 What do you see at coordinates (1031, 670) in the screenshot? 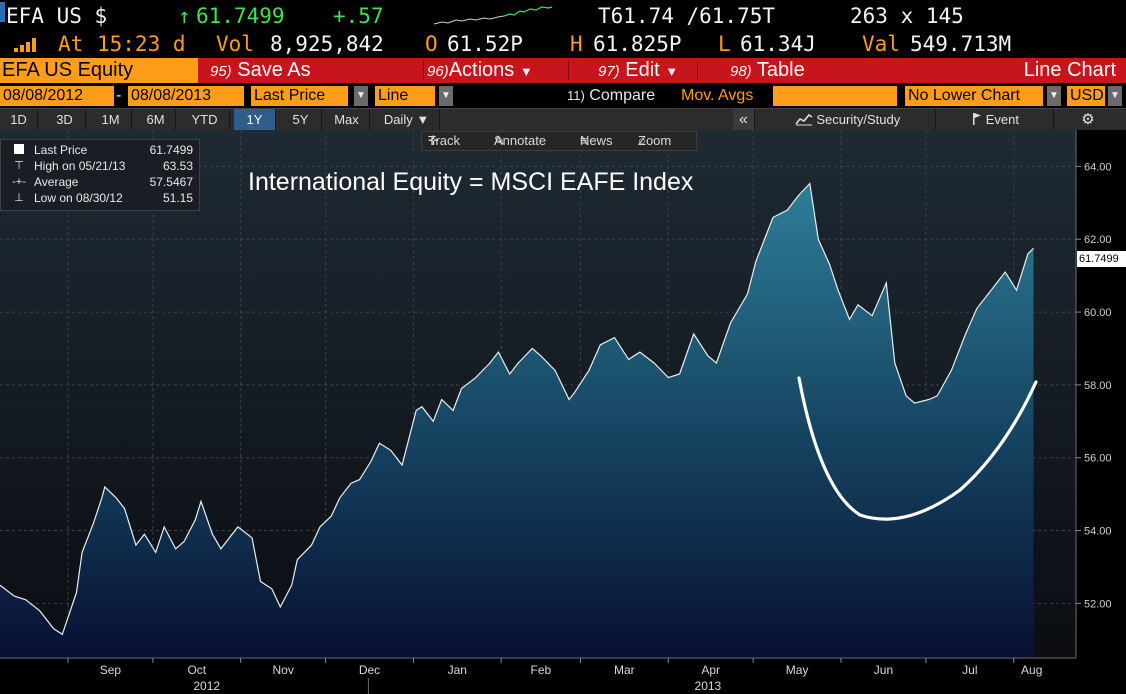
I see `x-tick-label: Aug` at bounding box center [1031, 670].